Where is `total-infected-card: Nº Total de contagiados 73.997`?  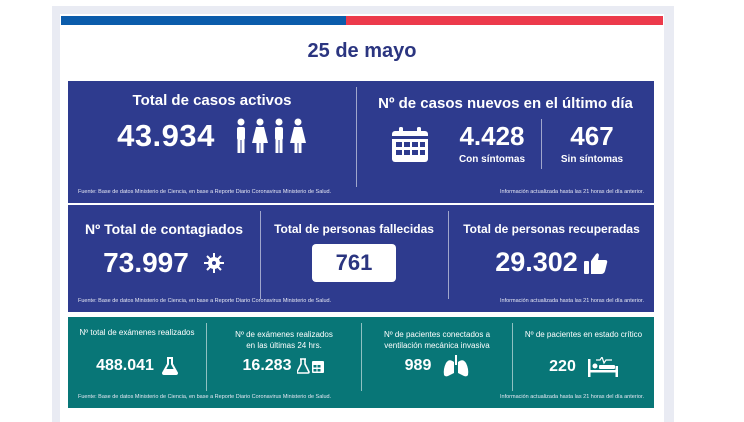 total-infected-card: Nº Total de contagiados 73.997 is located at coordinates (164, 242).